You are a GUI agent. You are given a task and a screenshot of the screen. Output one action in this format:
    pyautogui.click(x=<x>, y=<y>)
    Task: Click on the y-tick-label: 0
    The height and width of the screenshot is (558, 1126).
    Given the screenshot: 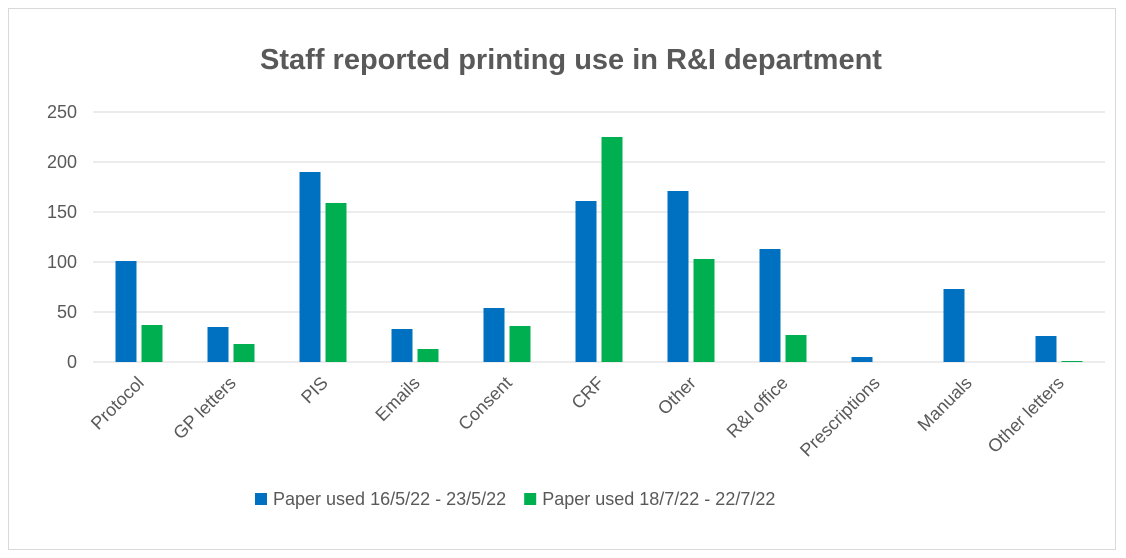 What is the action you would take?
    pyautogui.click(x=72, y=362)
    